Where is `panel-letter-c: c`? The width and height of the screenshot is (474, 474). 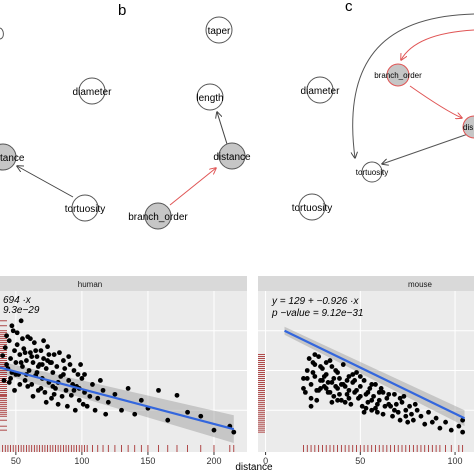
panel-letter-c: c is located at coordinates (349, 7).